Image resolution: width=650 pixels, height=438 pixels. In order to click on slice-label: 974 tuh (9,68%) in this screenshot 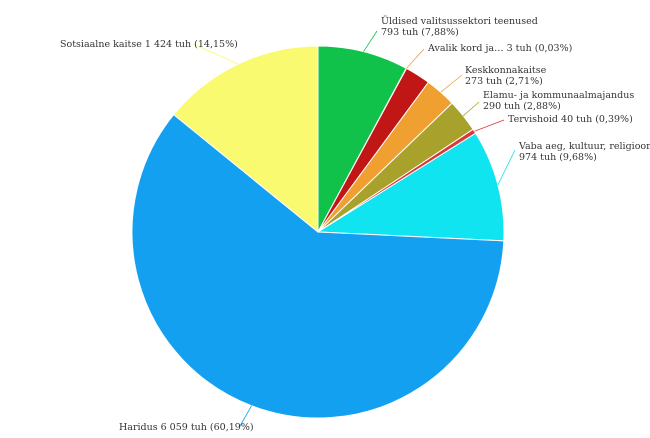, I will do `click(558, 157)`.